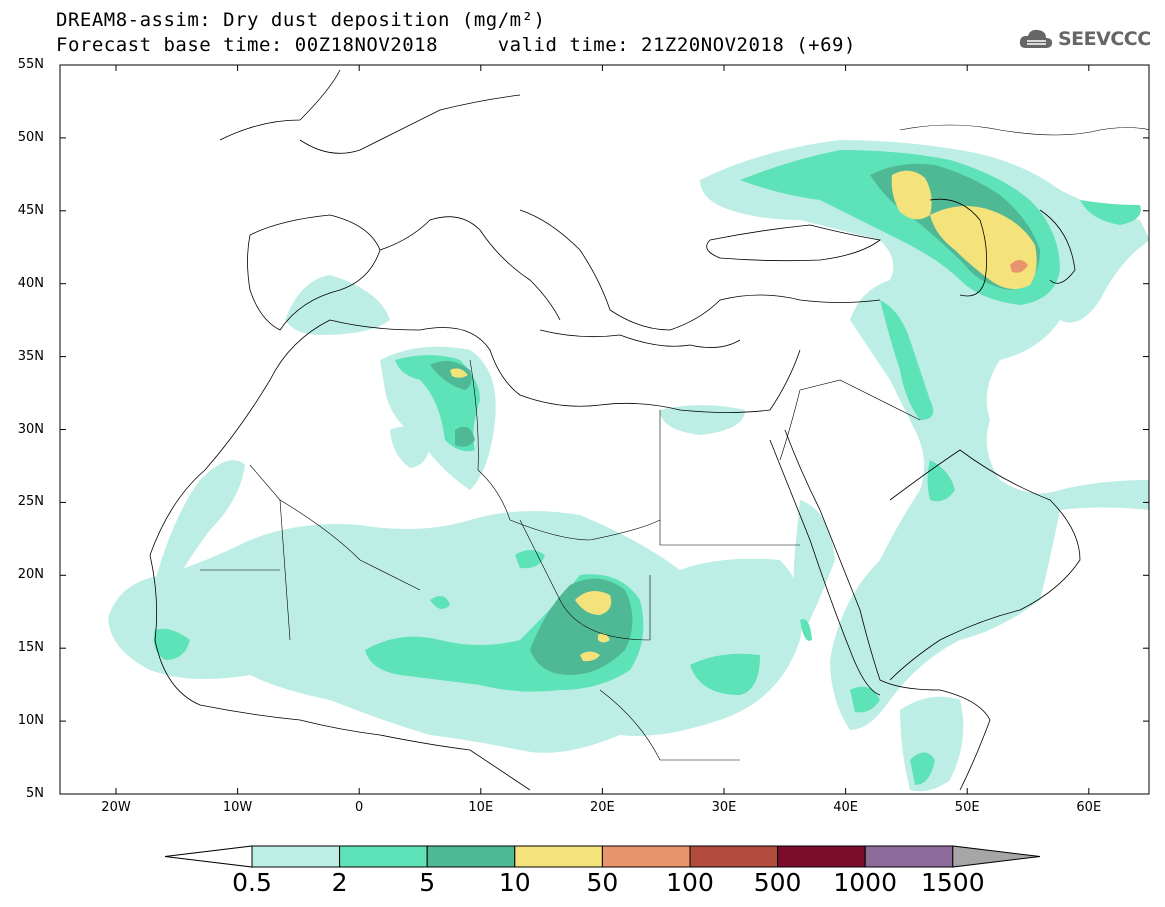 The image size is (1165, 907). What do you see at coordinates (237, 807) in the screenshot?
I see `lon-tick-label: 10W` at bounding box center [237, 807].